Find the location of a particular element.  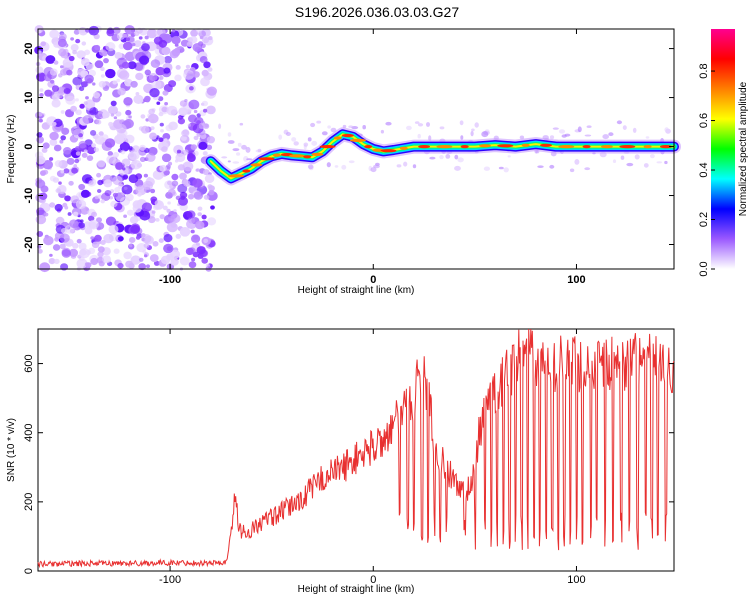

x-tick-label: -100 is located at coordinates (170, 280).